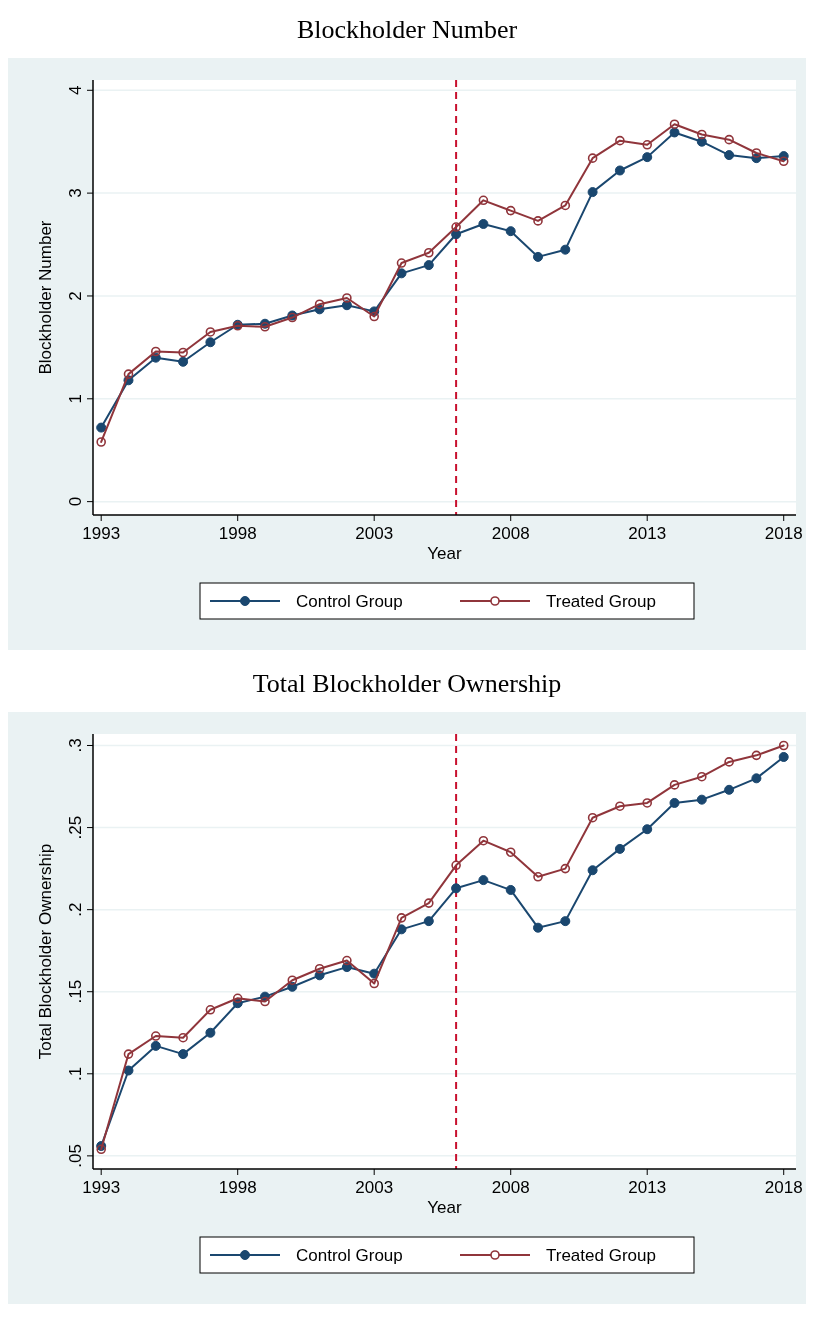 Image resolution: width=814 pixels, height=1324 pixels. Describe the element at coordinates (75, 501) in the screenshot. I see `y-tick-label: 0` at that location.